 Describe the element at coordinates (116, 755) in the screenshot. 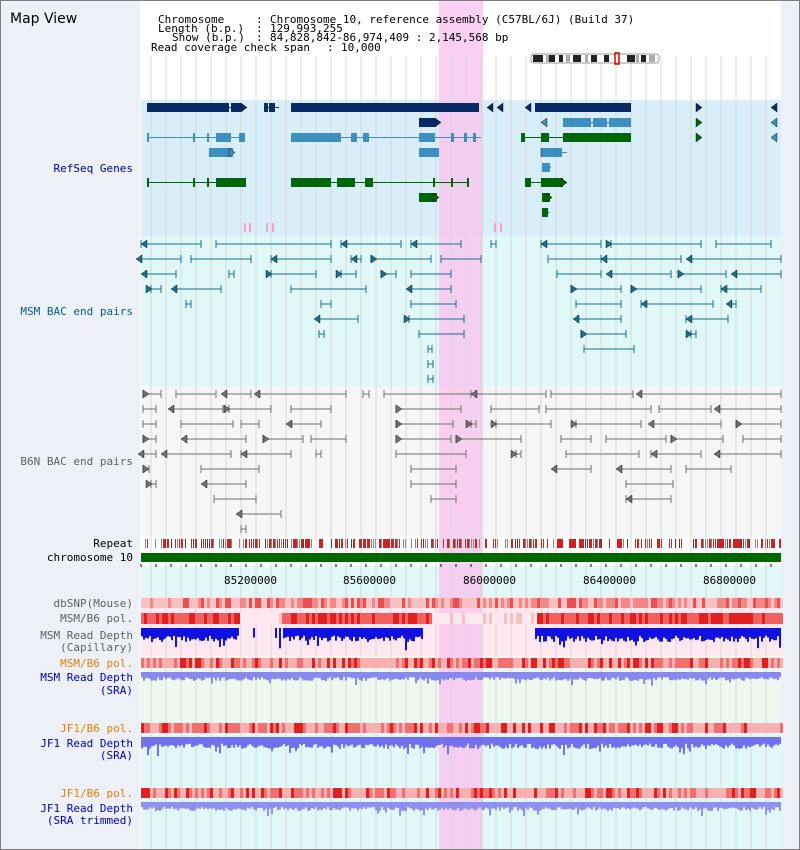

I see `label-jf1-depth-sra-2: (SRA)` at that location.